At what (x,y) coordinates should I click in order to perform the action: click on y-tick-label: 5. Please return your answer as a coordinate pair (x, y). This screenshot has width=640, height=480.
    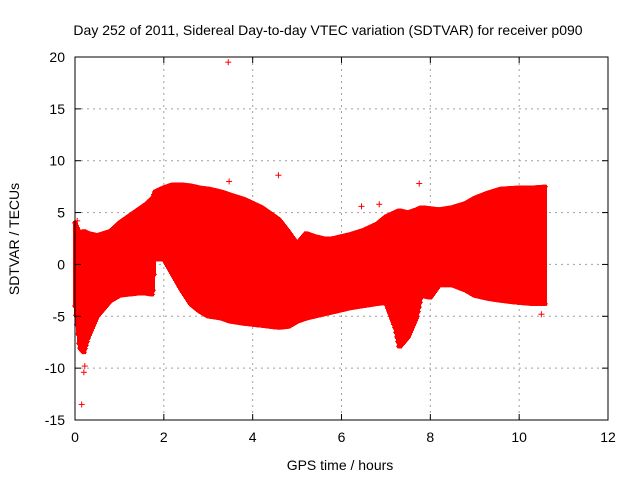
    Looking at the image, I should click on (61, 213).